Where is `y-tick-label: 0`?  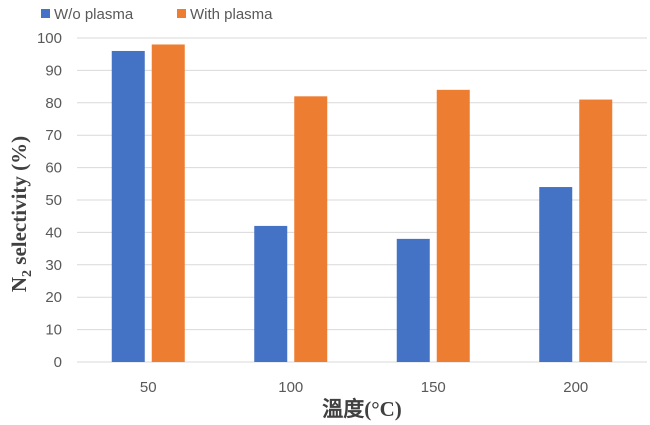
y-tick-label: 0 is located at coordinates (58, 362).